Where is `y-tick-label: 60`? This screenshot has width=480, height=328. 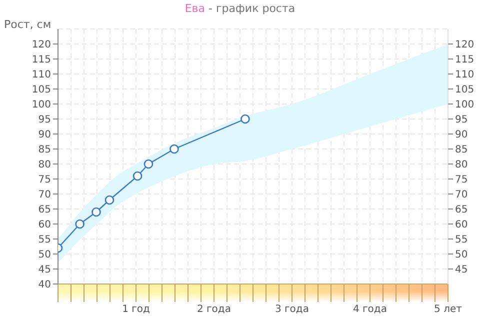
y-tick-label: 60 is located at coordinates (44, 225).